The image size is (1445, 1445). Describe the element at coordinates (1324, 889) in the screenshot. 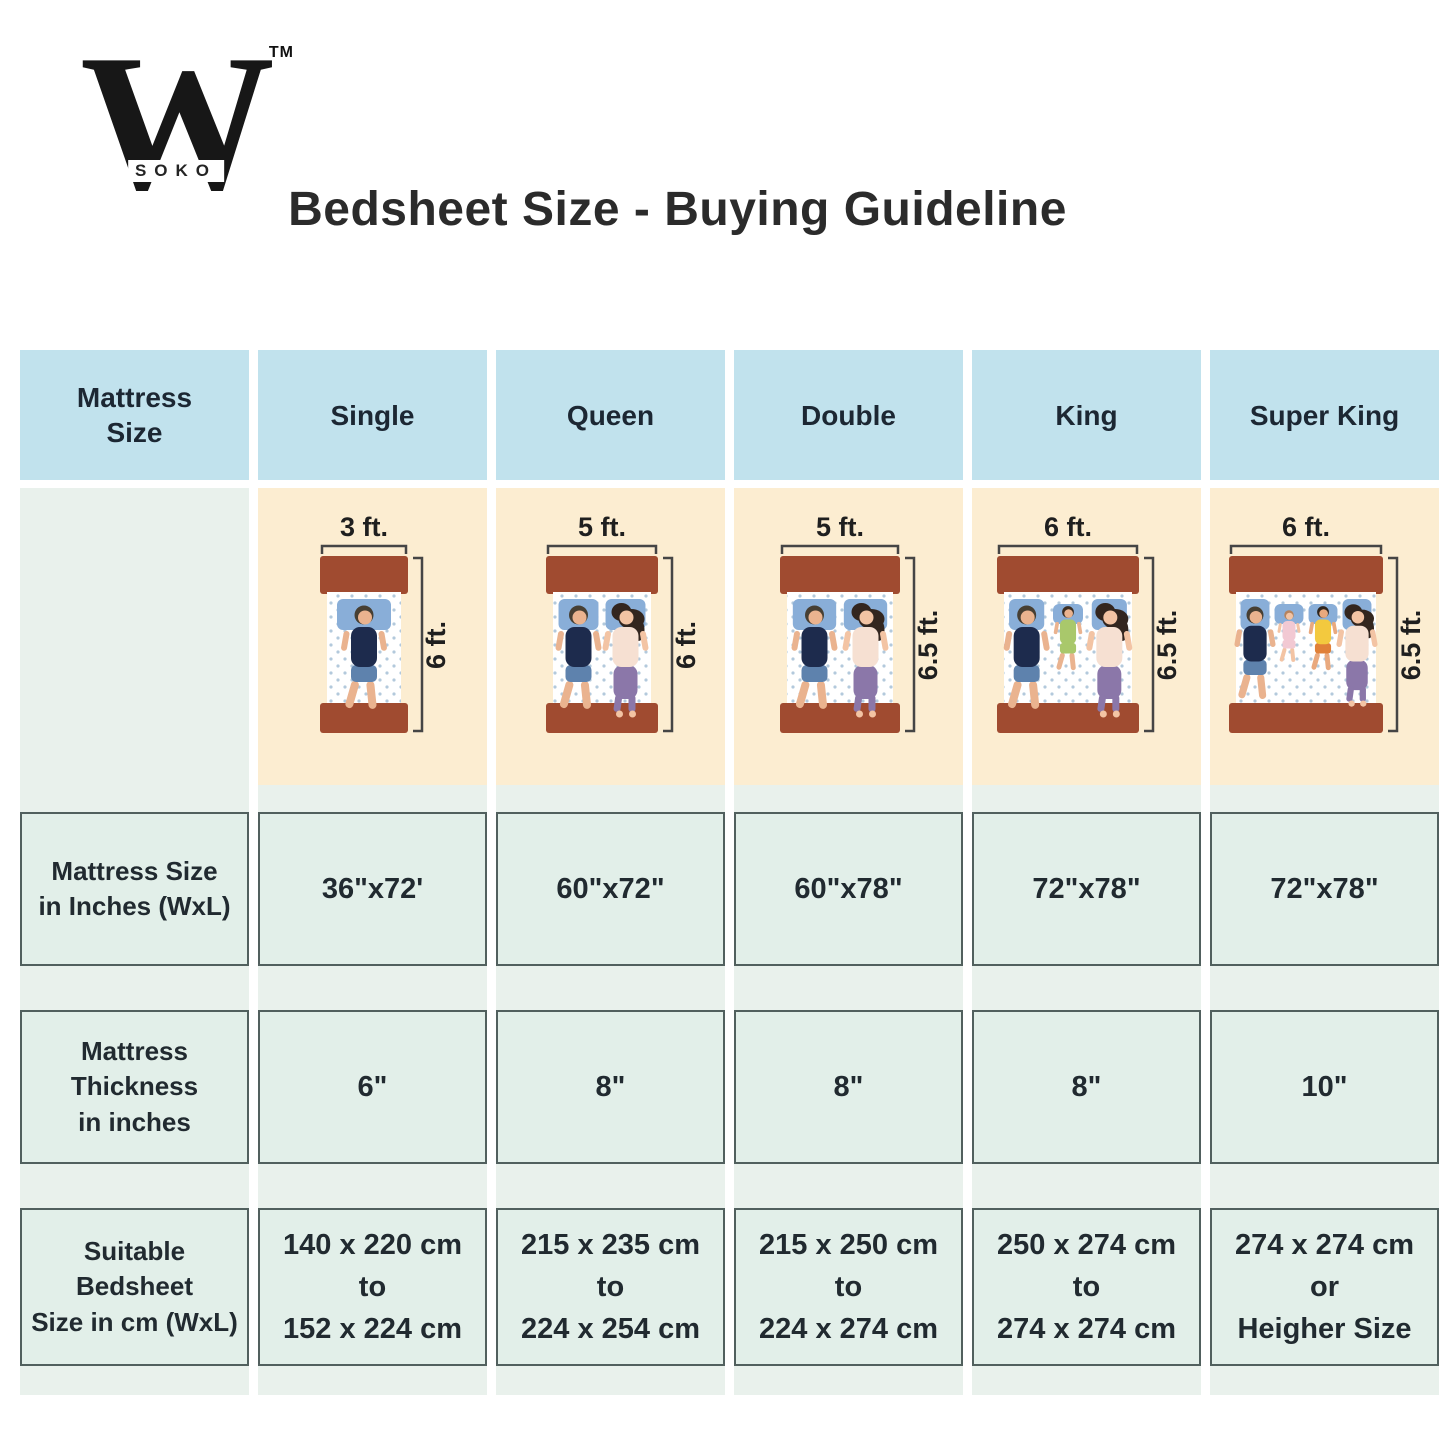

I see `cell-super-king-inches: 72"x78"` at that location.